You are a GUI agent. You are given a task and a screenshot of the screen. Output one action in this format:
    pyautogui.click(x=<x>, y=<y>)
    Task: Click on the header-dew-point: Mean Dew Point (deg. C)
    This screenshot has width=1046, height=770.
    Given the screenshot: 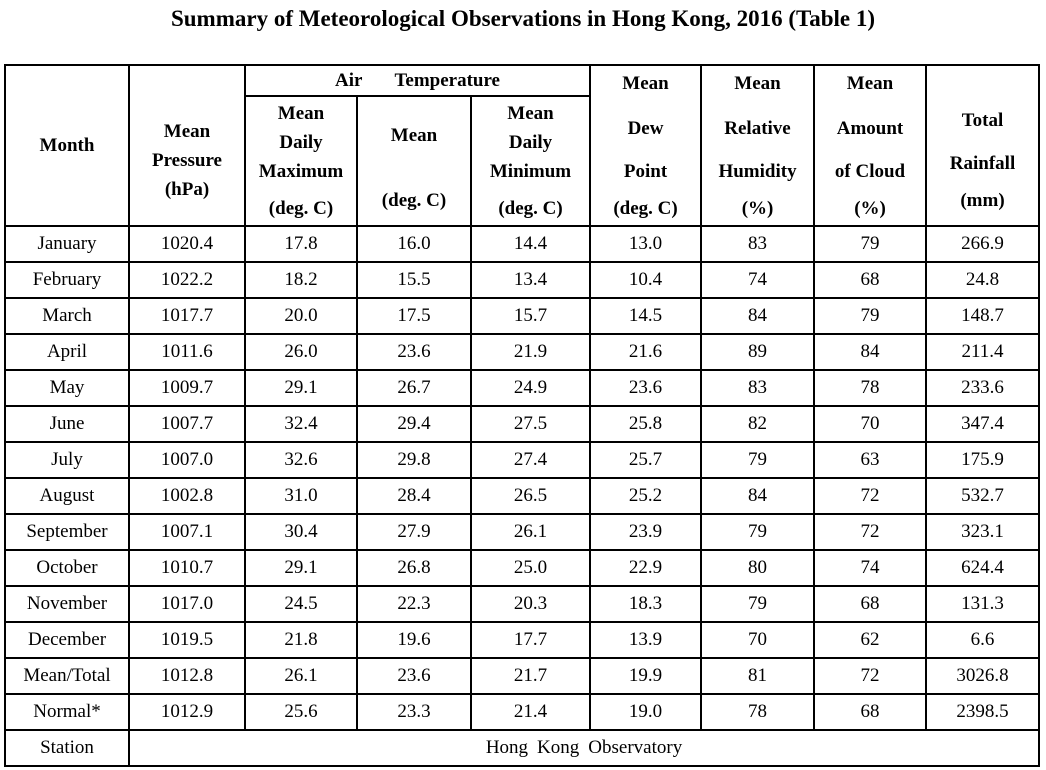 What is the action you would take?
    pyautogui.click(x=646, y=145)
    